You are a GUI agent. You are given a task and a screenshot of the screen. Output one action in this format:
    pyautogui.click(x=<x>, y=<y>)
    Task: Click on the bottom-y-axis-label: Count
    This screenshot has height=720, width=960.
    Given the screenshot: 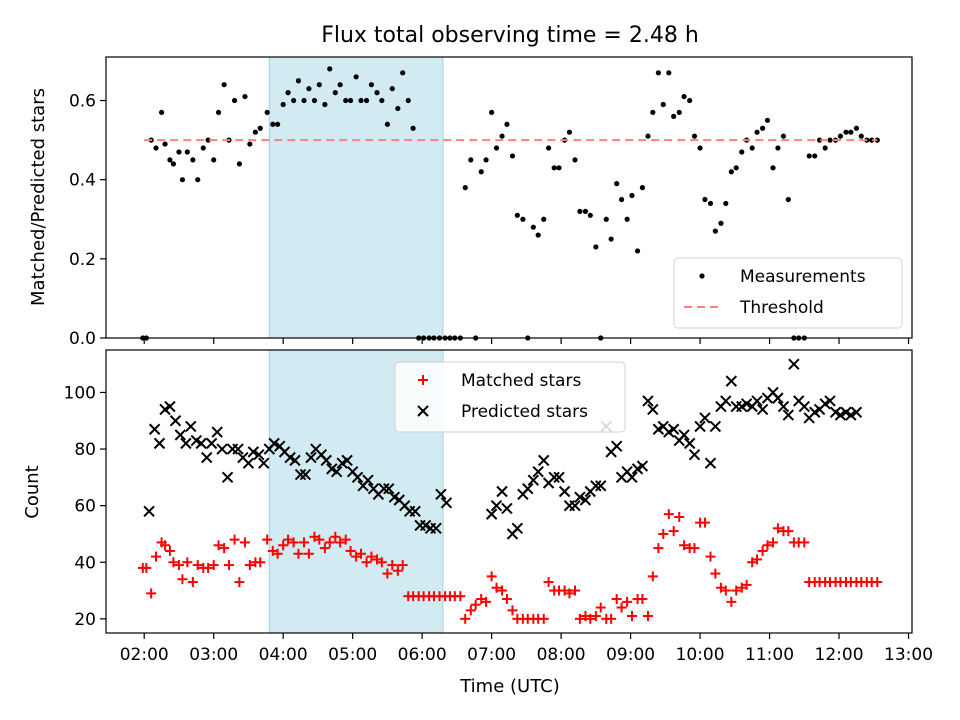 What is the action you would take?
    pyautogui.click(x=32, y=491)
    